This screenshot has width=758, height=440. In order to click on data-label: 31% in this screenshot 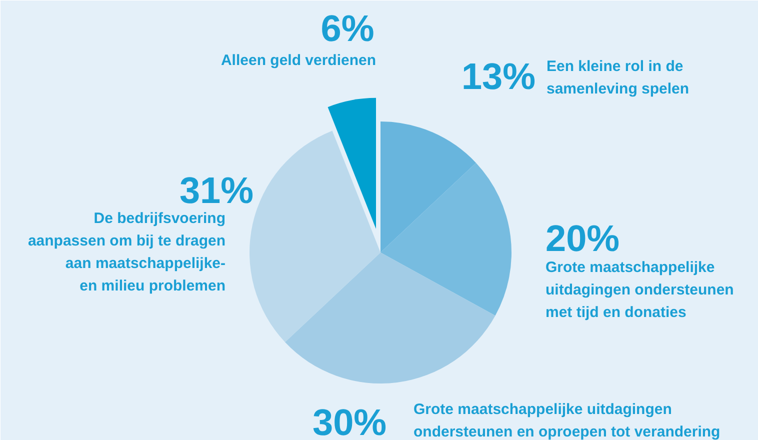, I will do `click(216, 190)`.